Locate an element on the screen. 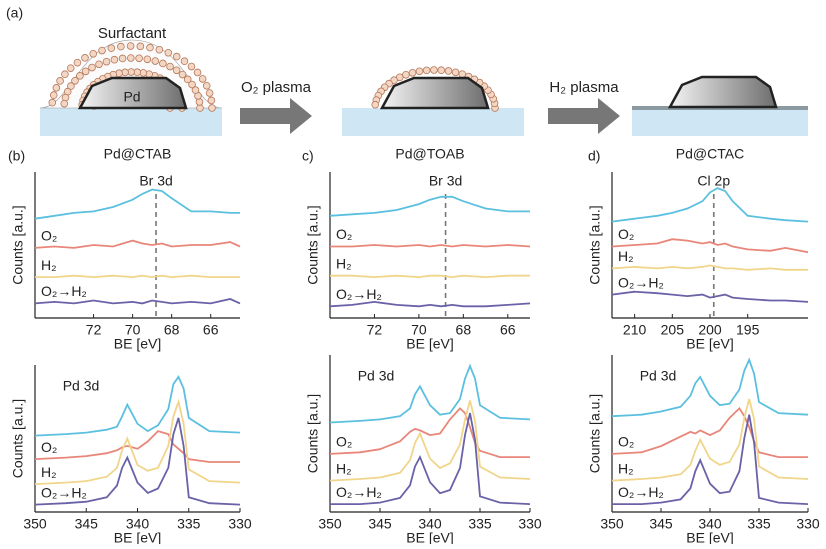  panel-label: (b) is located at coordinates (16, 156).